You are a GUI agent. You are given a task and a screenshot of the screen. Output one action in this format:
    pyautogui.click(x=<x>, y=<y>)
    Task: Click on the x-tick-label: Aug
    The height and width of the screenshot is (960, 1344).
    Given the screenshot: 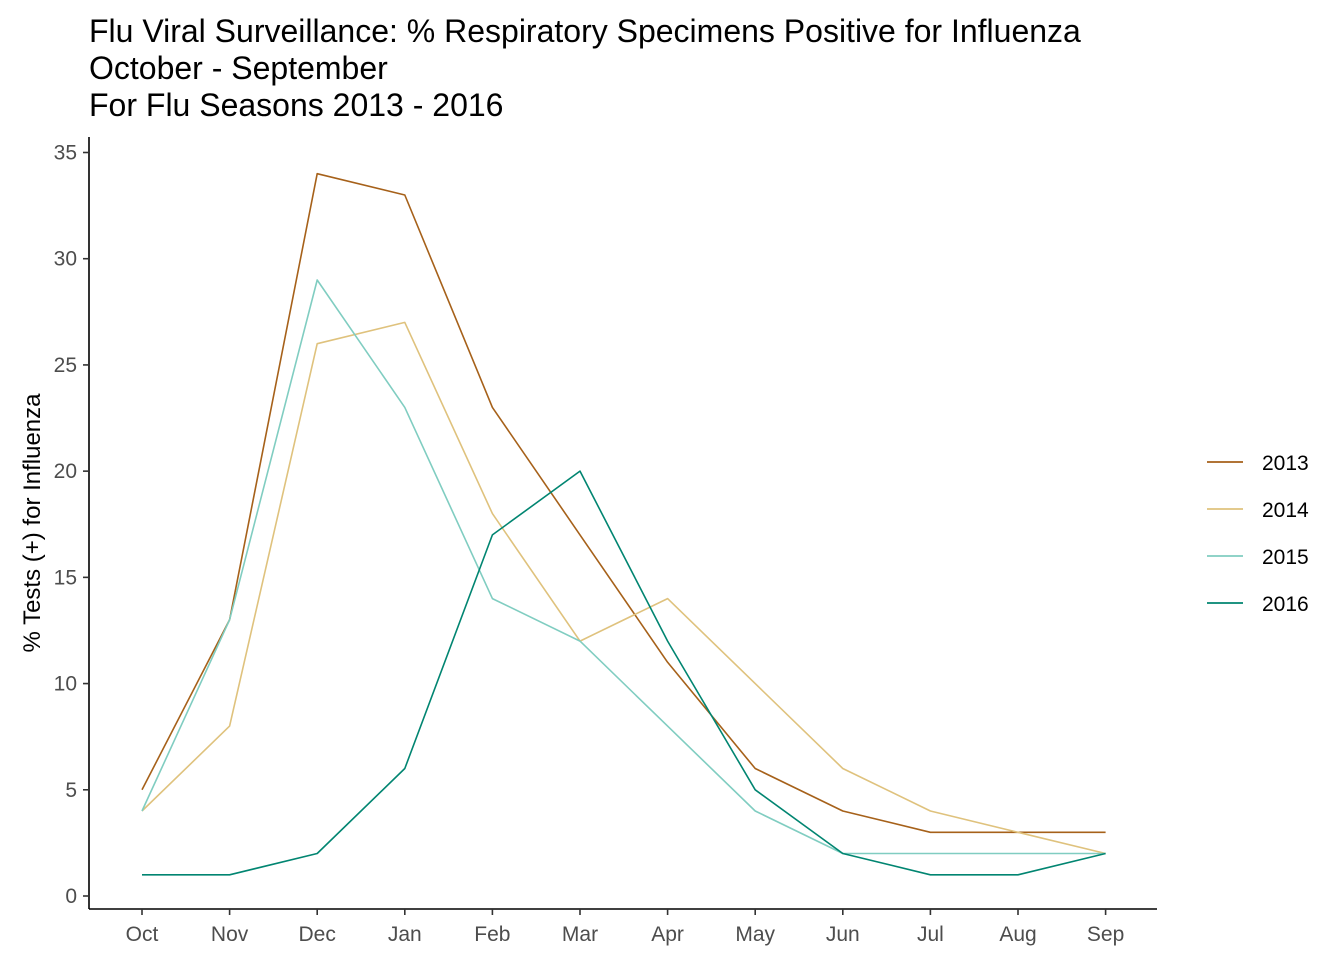 What is the action you would take?
    pyautogui.click(x=1017, y=934)
    